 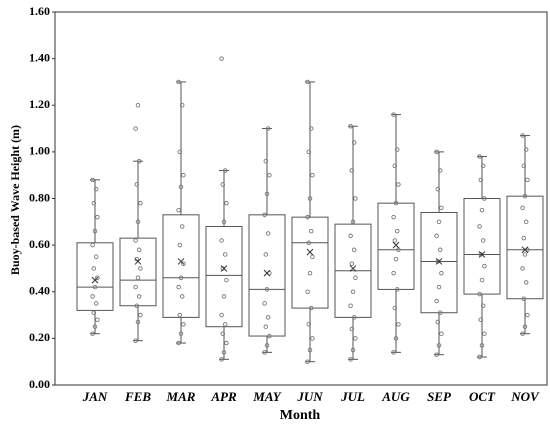 What do you see at coordinates (137, 396) in the screenshot?
I see `x-tick-label: FEB` at bounding box center [137, 396].